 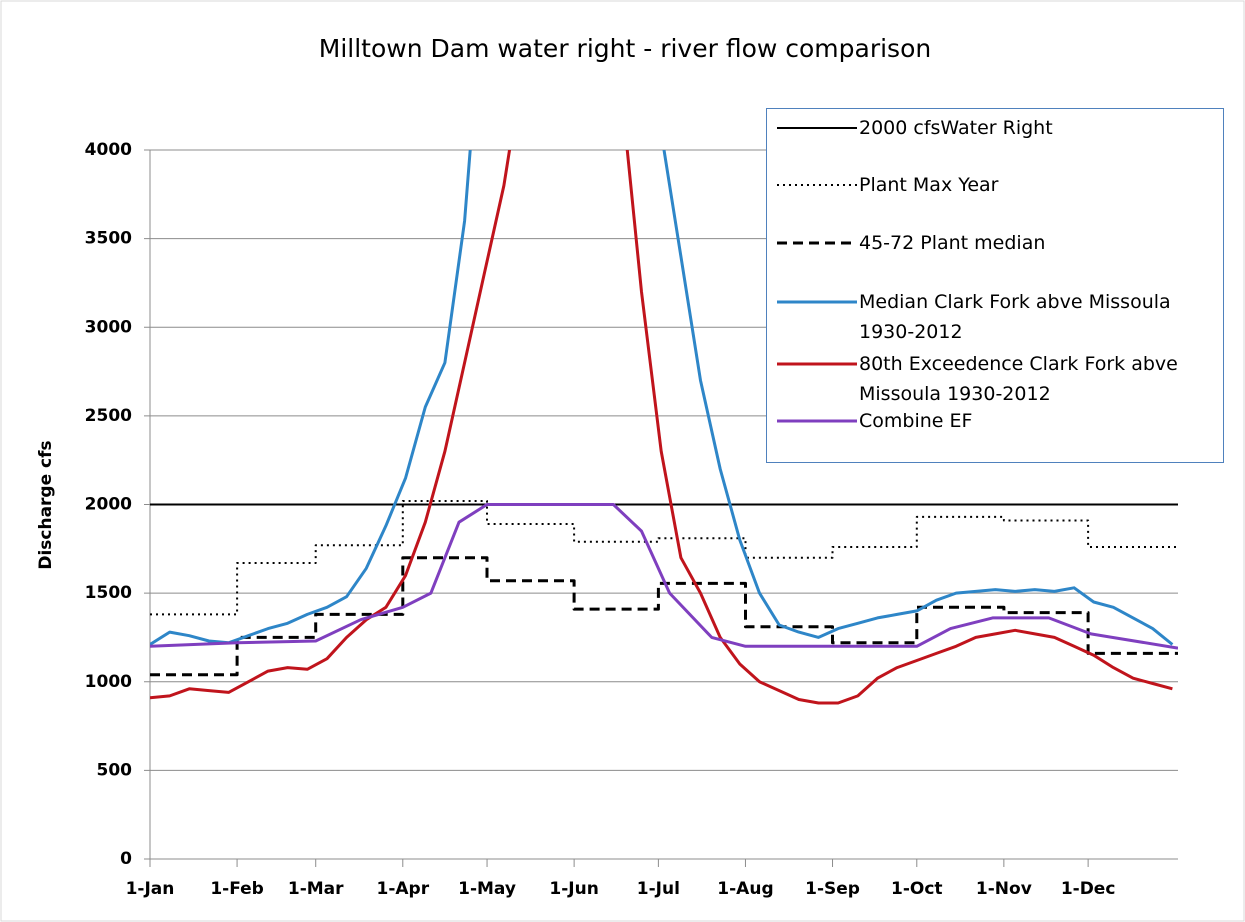 I want to click on legend-entry: 45-72 Plant median, so click(x=997, y=243).